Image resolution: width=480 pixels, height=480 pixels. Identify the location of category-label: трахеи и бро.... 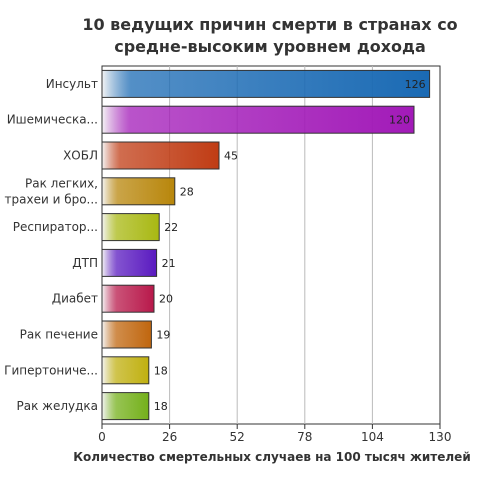
(51, 199).